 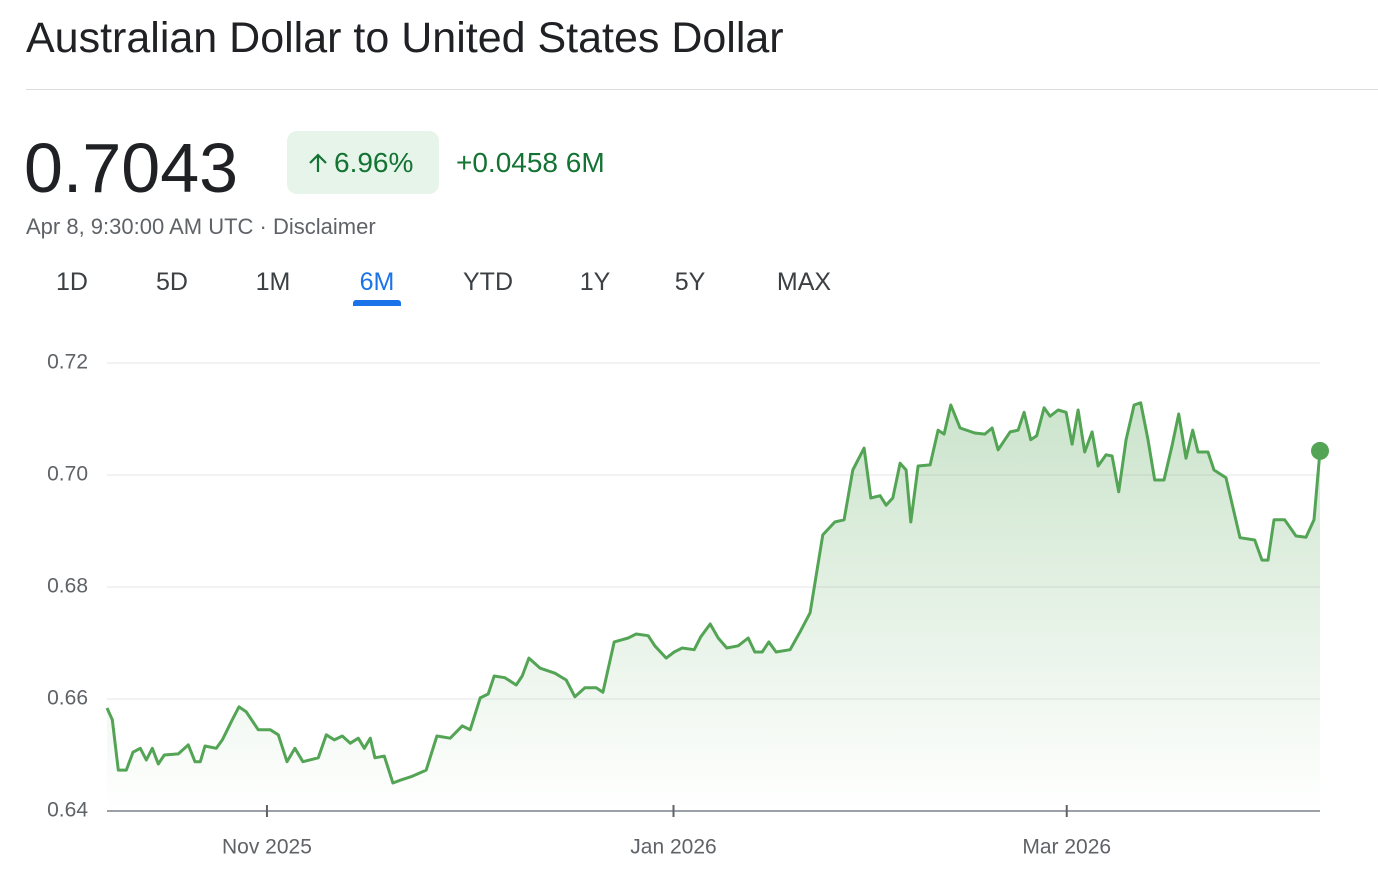 I want to click on x-tick-label: Mar 2026, so click(x=1066, y=847).